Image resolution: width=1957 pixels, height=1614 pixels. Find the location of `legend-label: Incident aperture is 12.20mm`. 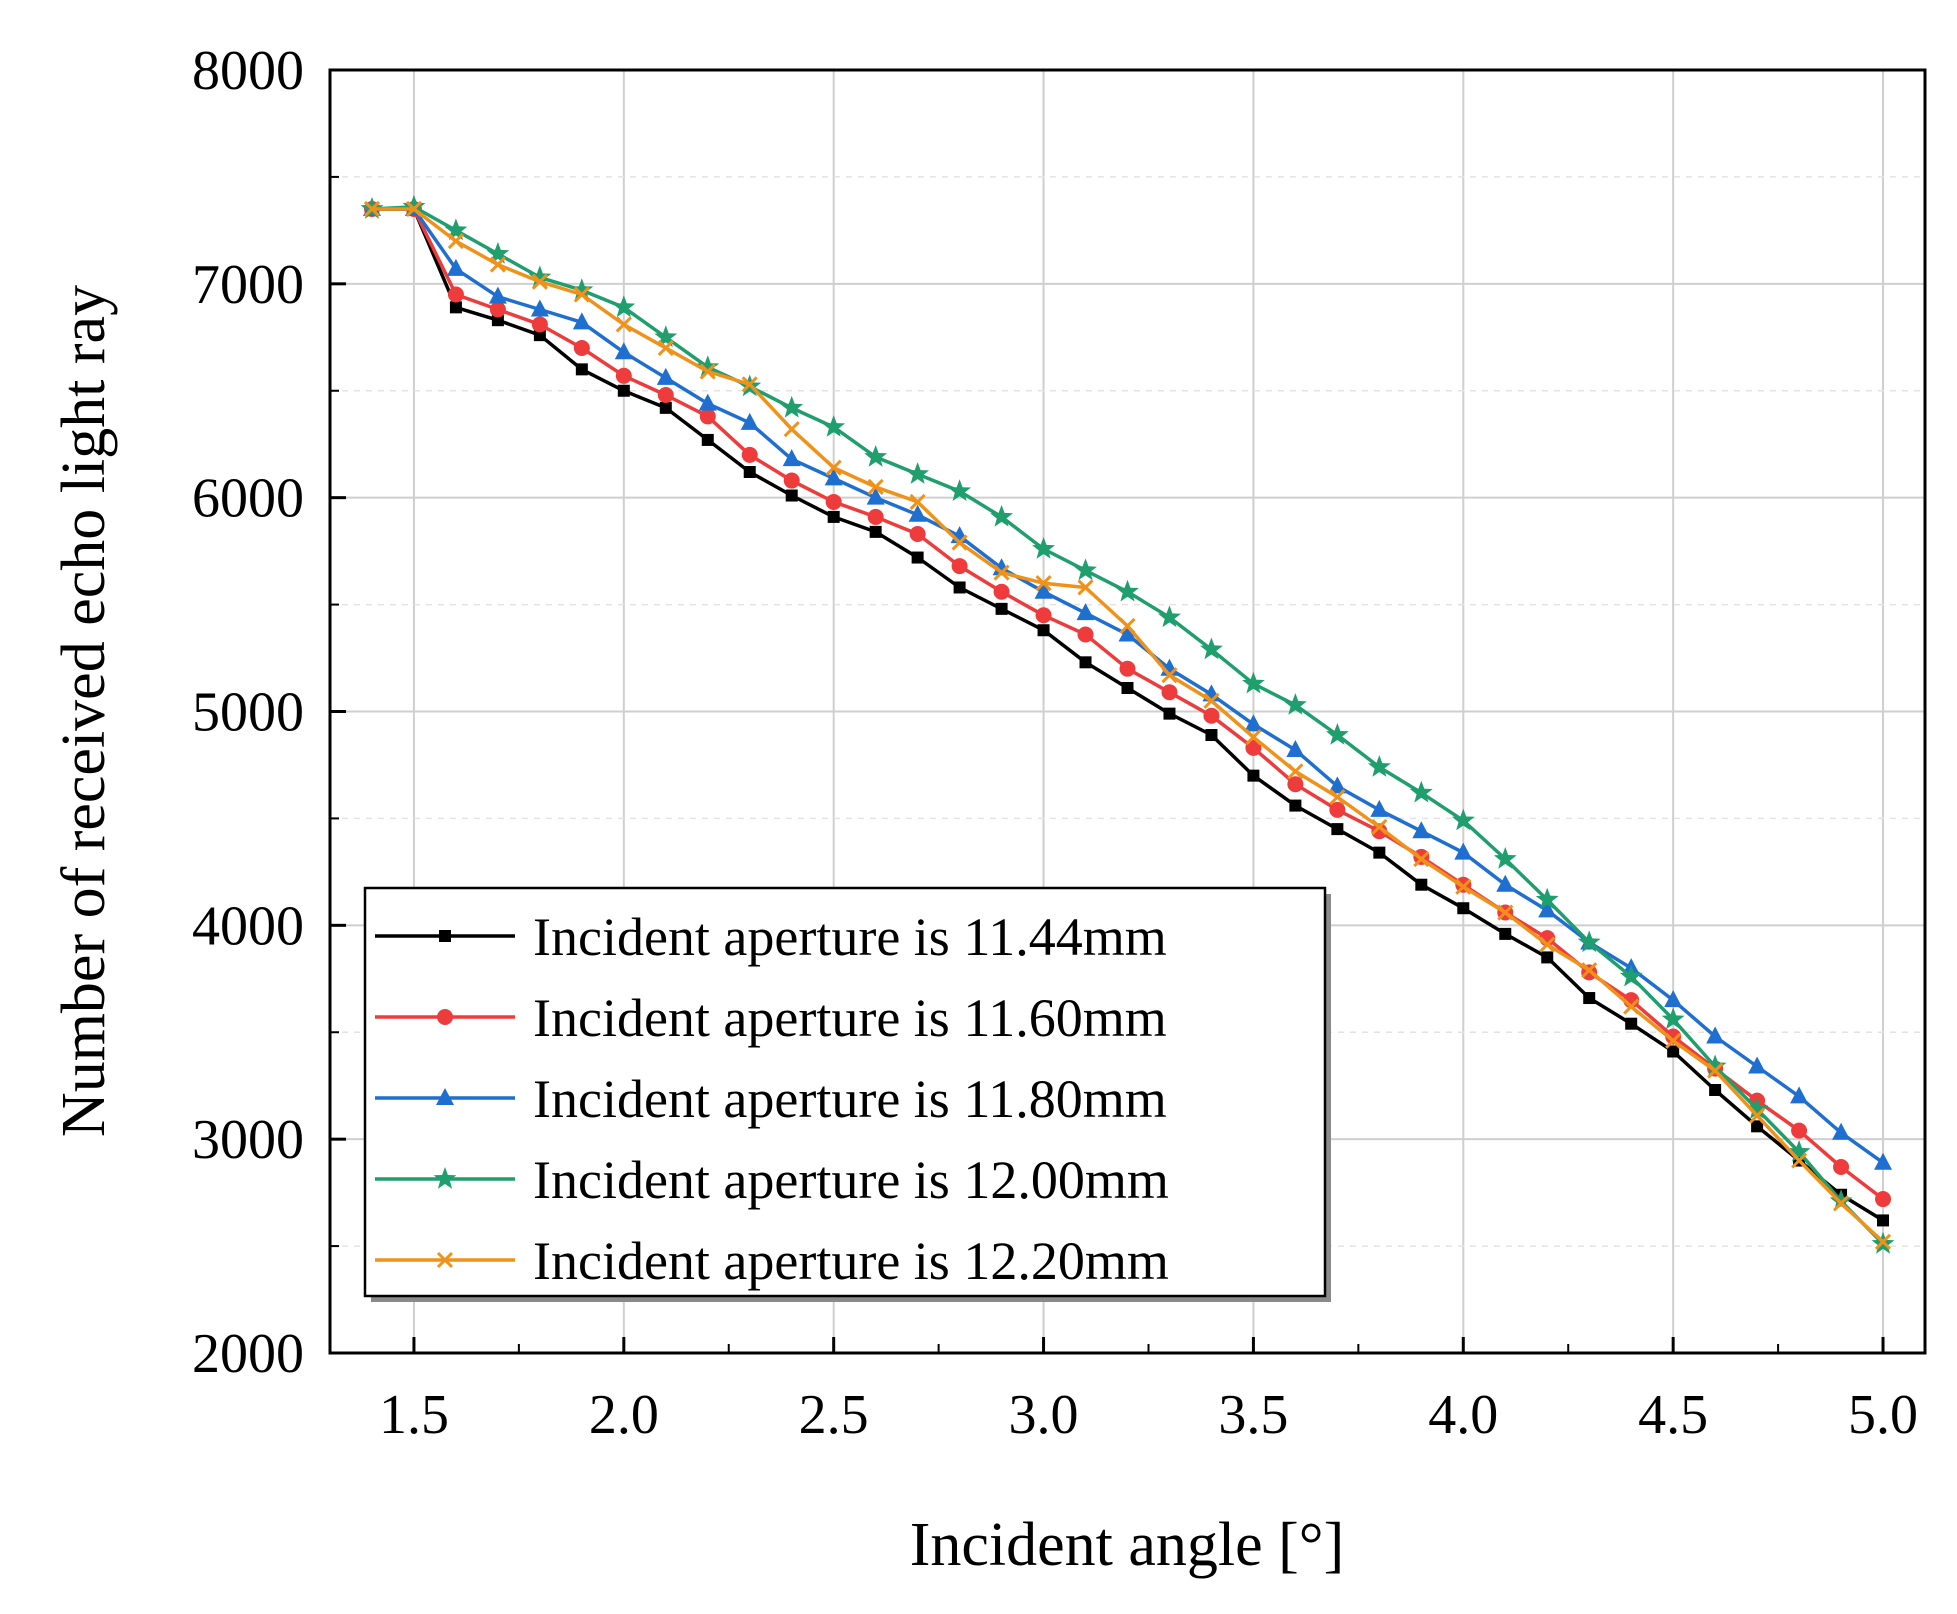

legend-label: Incident aperture is 12.20mm is located at coordinates (851, 1261).